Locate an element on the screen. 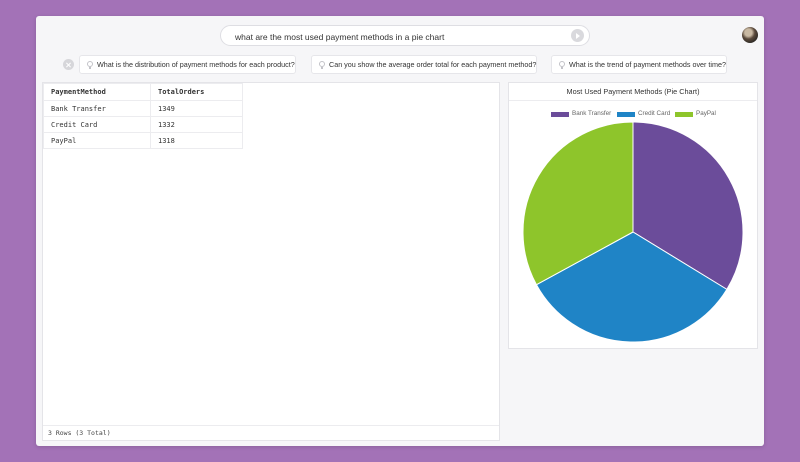 The width and height of the screenshot is (800, 462). table-row: PayPal 1318 is located at coordinates (143, 140).